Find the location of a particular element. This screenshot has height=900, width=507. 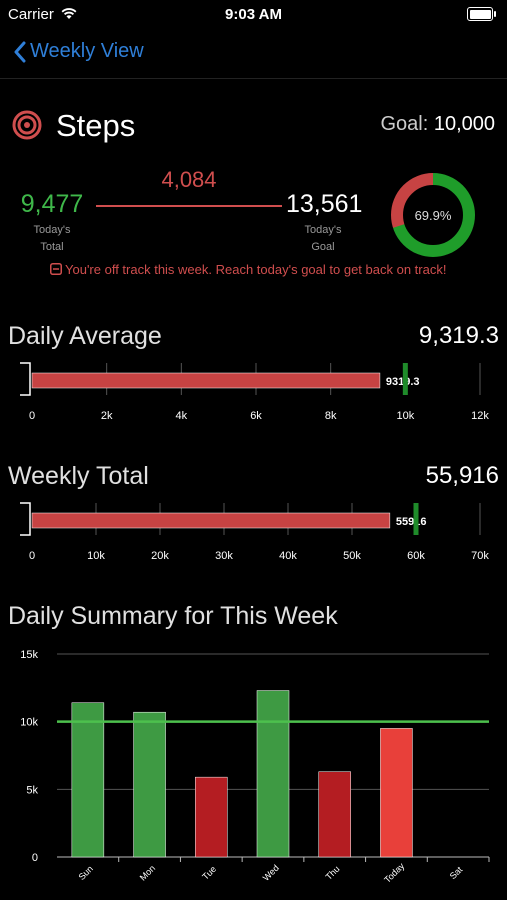

wt-tick-label: 10k is located at coordinates (96, 556).